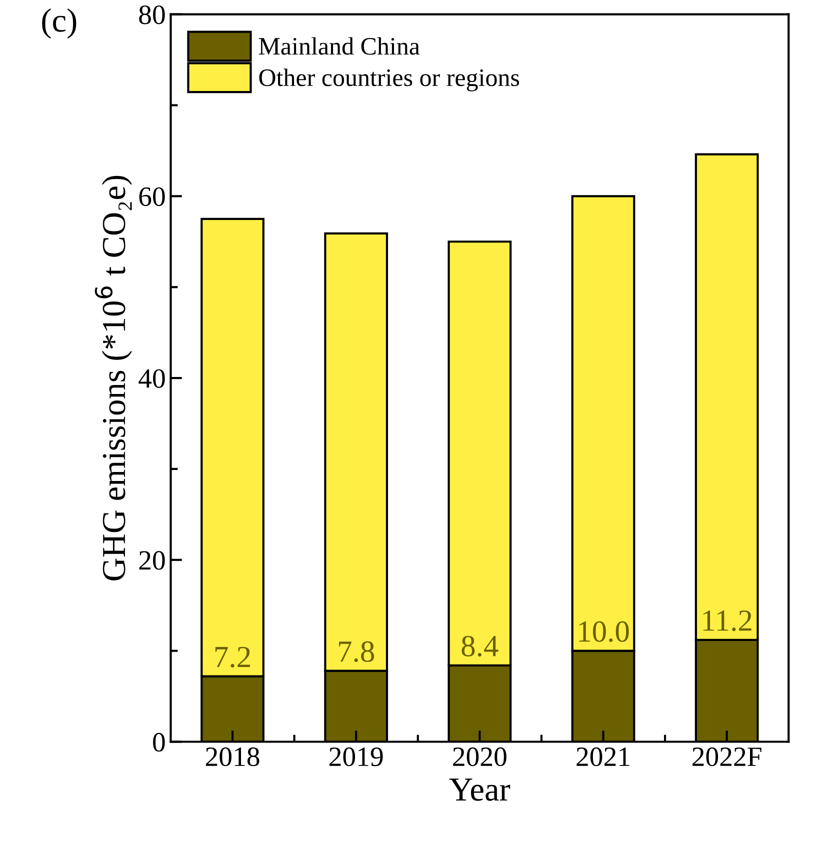 Image resolution: width=813 pixels, height=841 pixels. What do you see at coordinates (151, 378) in the screenshot?
I see `y-tick-label: 40` at bounding box center [151, 378].